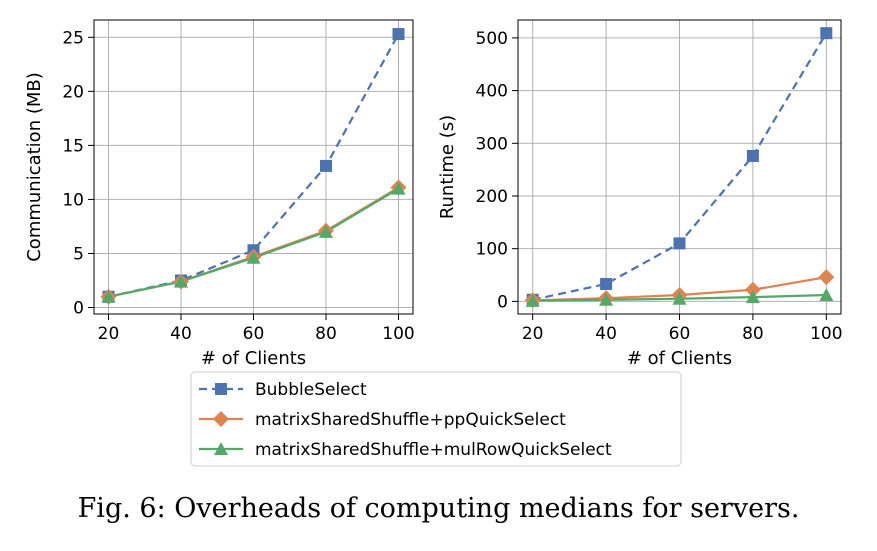  I want to click on communication-x-axis-label: # of Clients, so click(253, 358).